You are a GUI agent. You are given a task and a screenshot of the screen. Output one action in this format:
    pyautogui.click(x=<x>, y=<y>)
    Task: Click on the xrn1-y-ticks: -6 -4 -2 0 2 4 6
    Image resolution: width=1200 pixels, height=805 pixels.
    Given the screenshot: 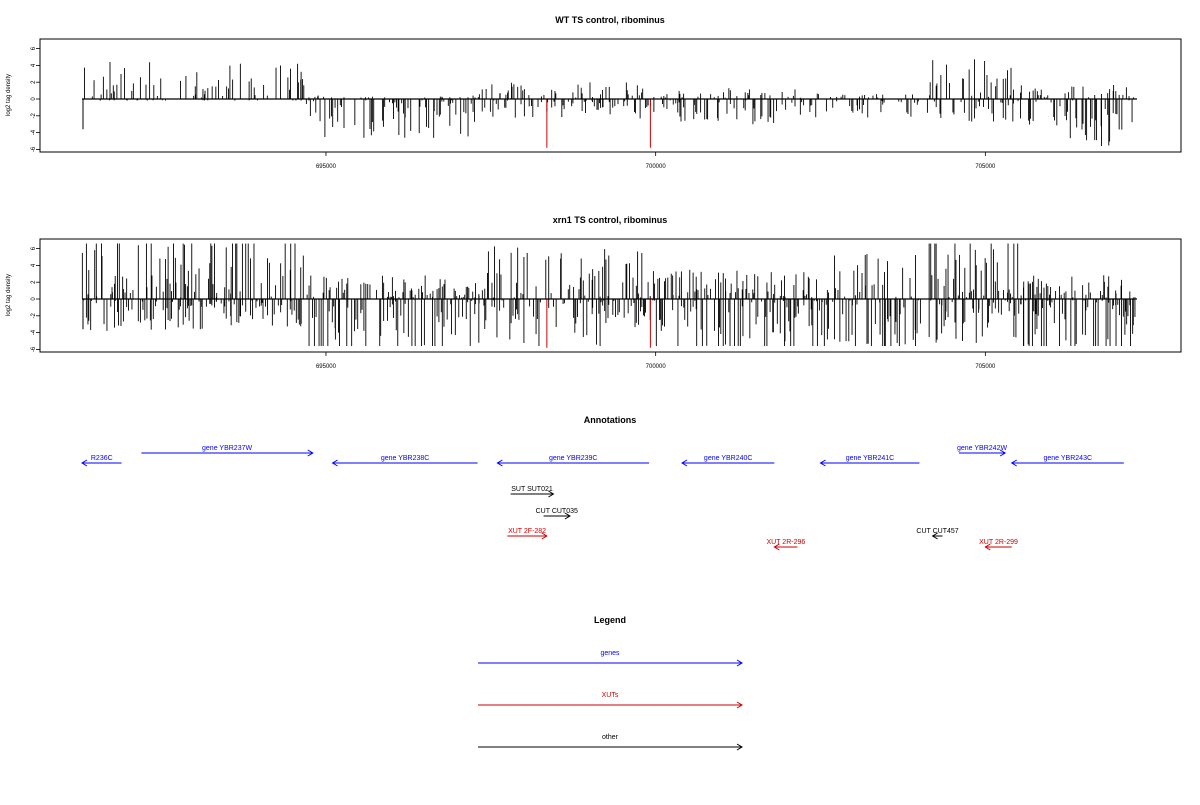 What is the action you would take?
    pyautogui.click(x=35, y=299)
    